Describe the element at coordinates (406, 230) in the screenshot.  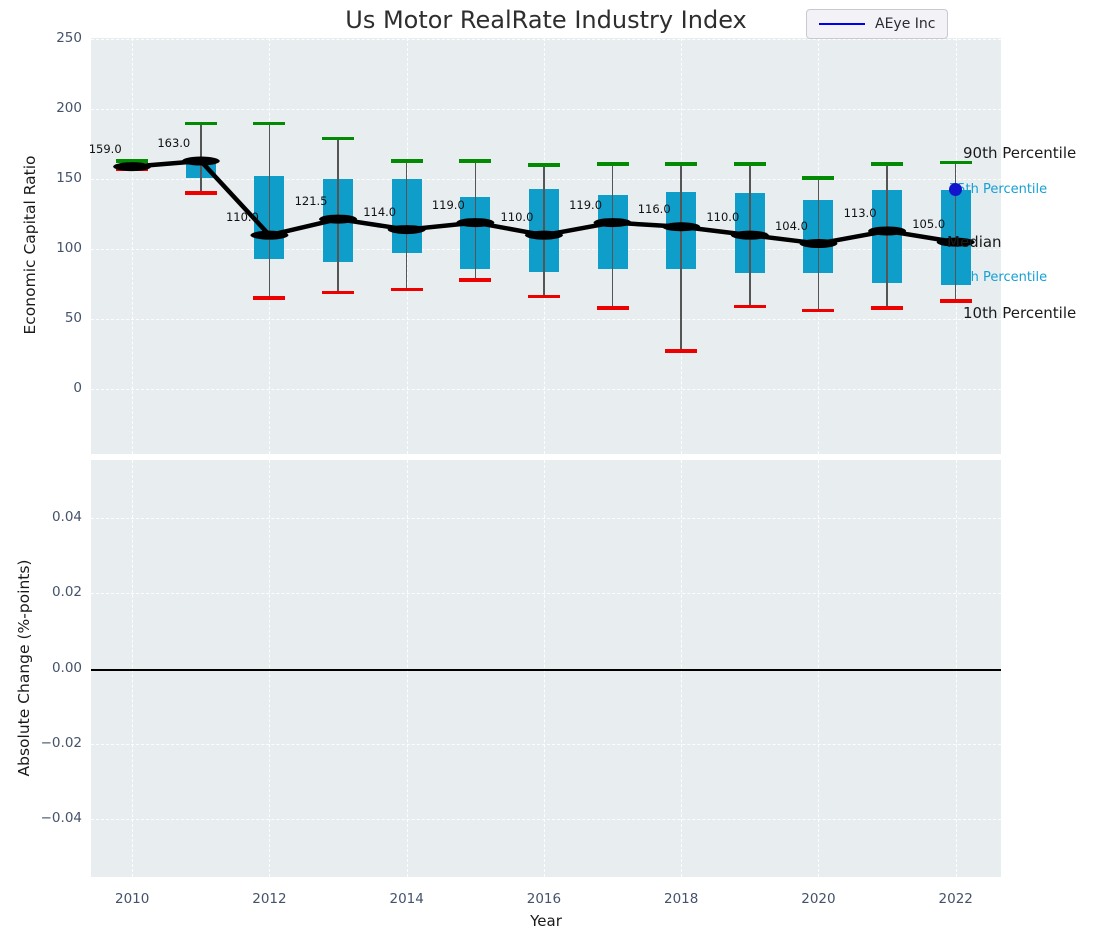
I see `median-marker-2014` at that location.